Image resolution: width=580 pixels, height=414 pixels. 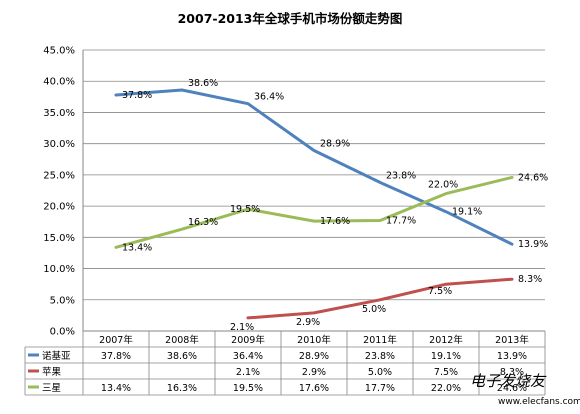 I want to click on data-label: 13.4%, so click(x=137, y=247).